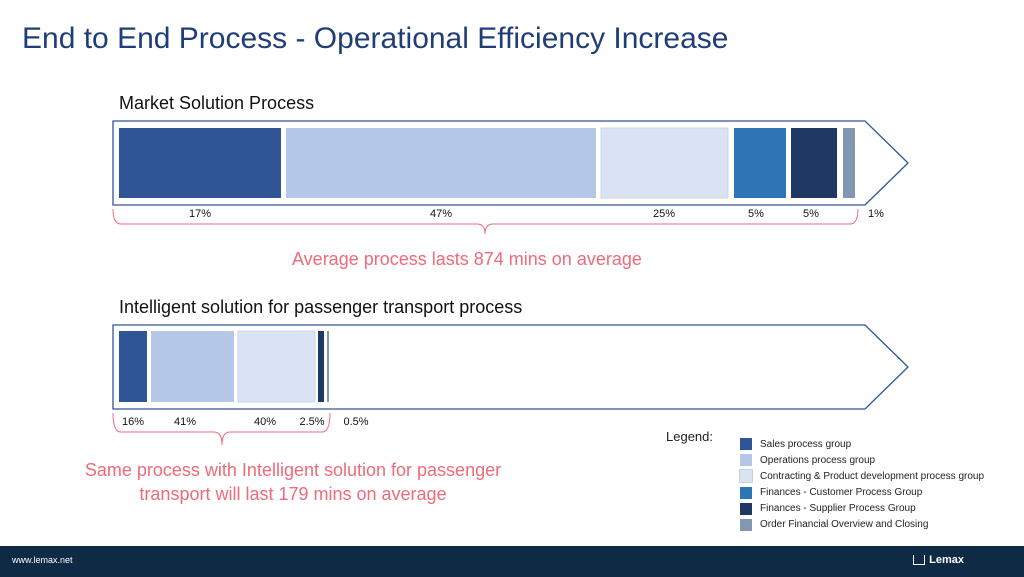 The height and width of the screenshot is (577, 1024). What do you see at coordinates (221, 429) in the screenshot?
I see `intelligent-brace` at bounding box center [221, 429].